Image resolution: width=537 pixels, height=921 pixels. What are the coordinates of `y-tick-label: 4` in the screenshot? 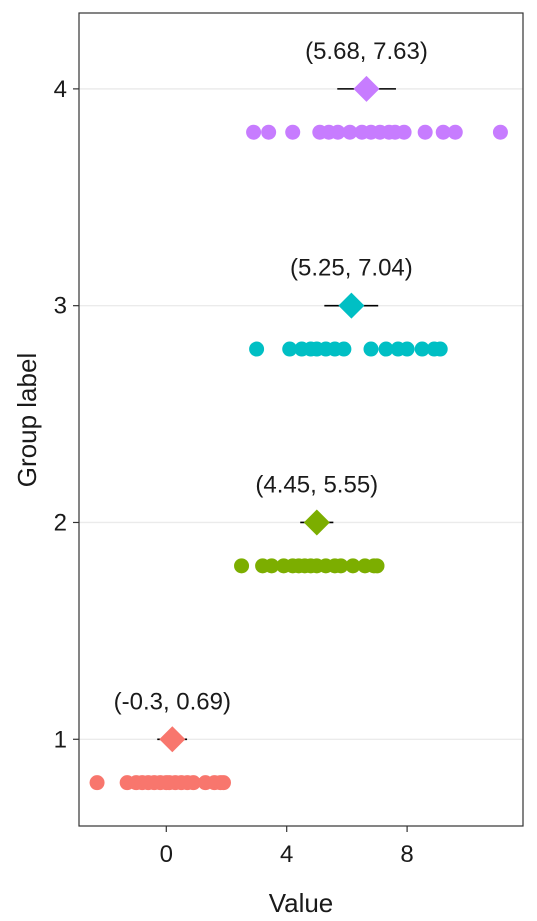 It's located at (60, 89).